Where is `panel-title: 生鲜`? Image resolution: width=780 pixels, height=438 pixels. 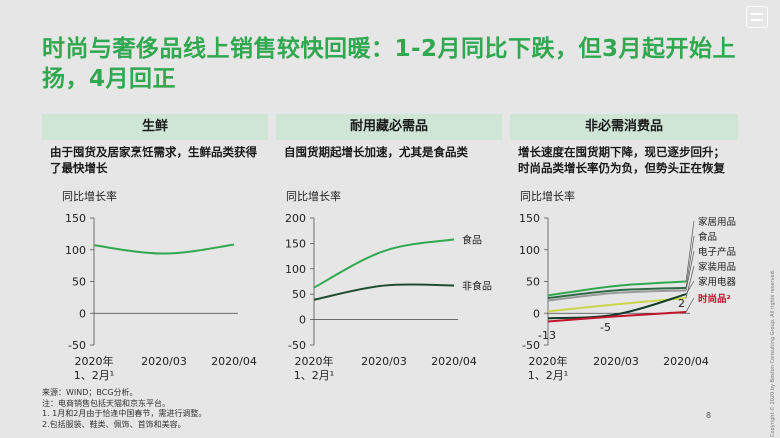
panel-title: 生鲜 is located at coordinates (155, 127).